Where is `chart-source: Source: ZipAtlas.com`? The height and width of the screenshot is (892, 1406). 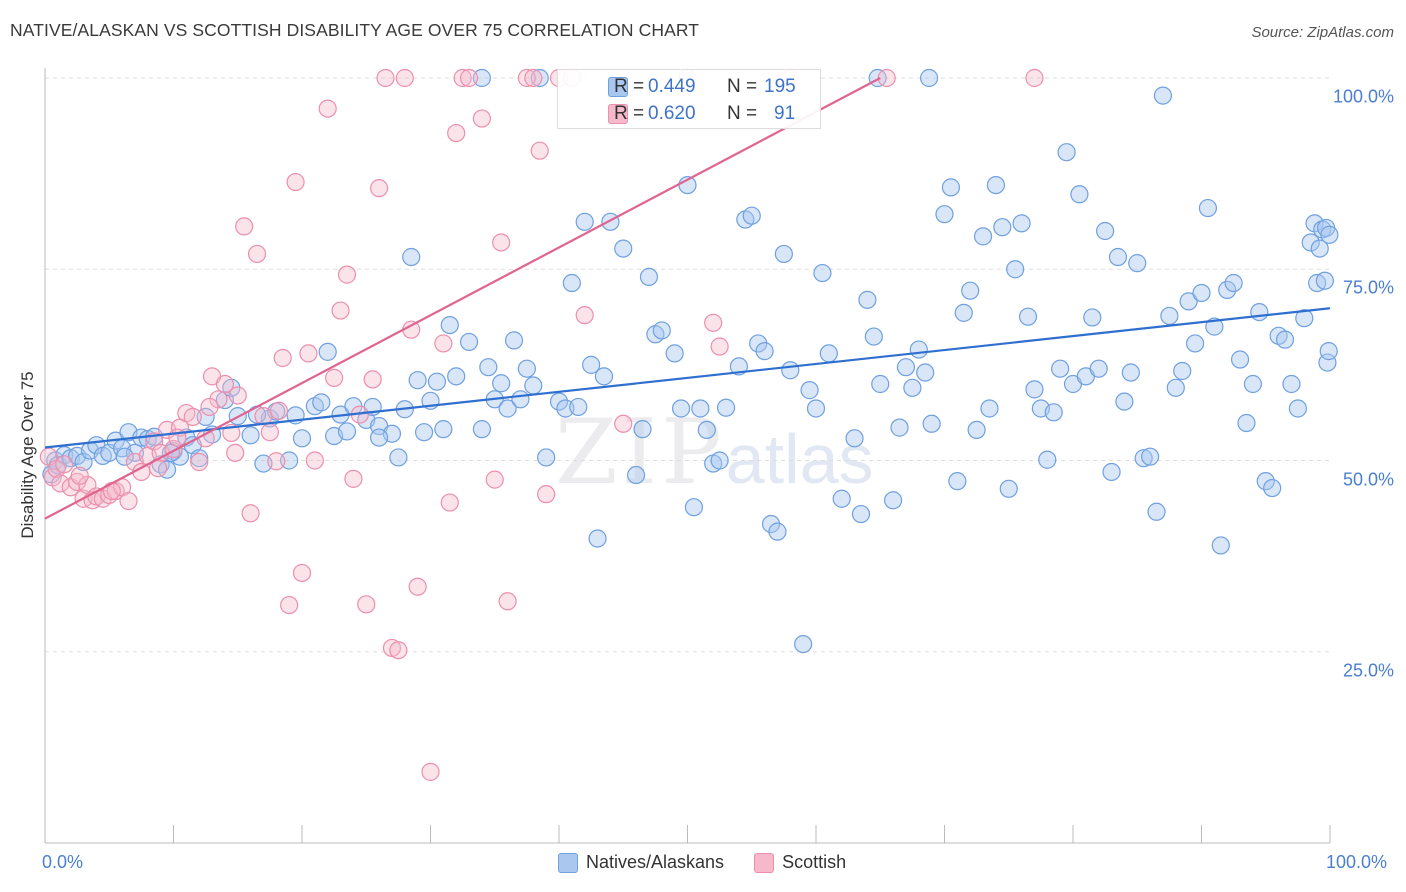 chart-source: Source: ZipAtlas.com is located at coordinates (1322, 32).